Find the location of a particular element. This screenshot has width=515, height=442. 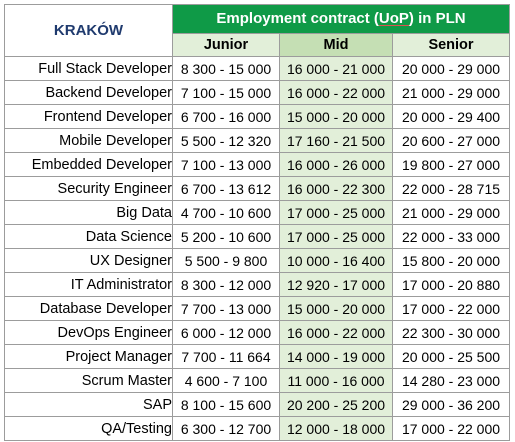

role-cell: Security Engineer is located at coordinates (88, 188).